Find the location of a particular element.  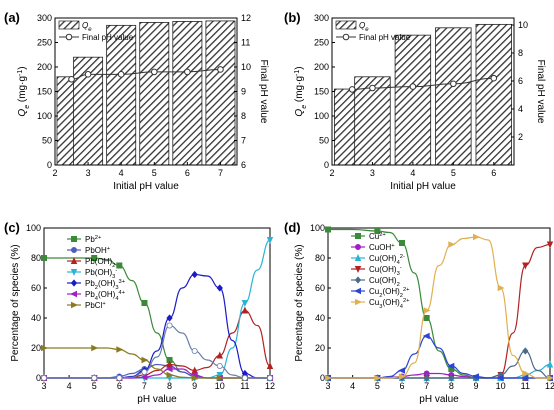

y-tick-label-d: 60 is located at coordinates (320, 288).